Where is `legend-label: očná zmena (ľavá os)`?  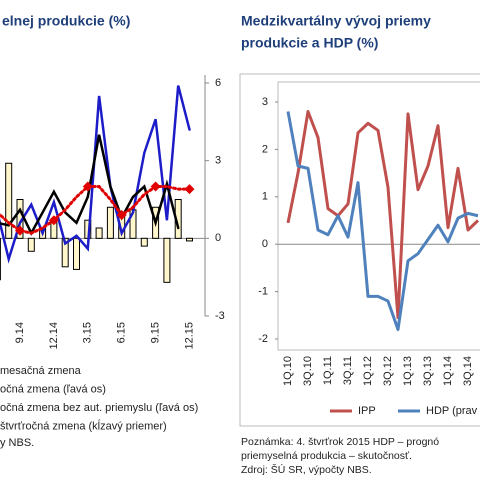
legend-label: očná zmena (ľavá os) is located at coordinates (53, 389).